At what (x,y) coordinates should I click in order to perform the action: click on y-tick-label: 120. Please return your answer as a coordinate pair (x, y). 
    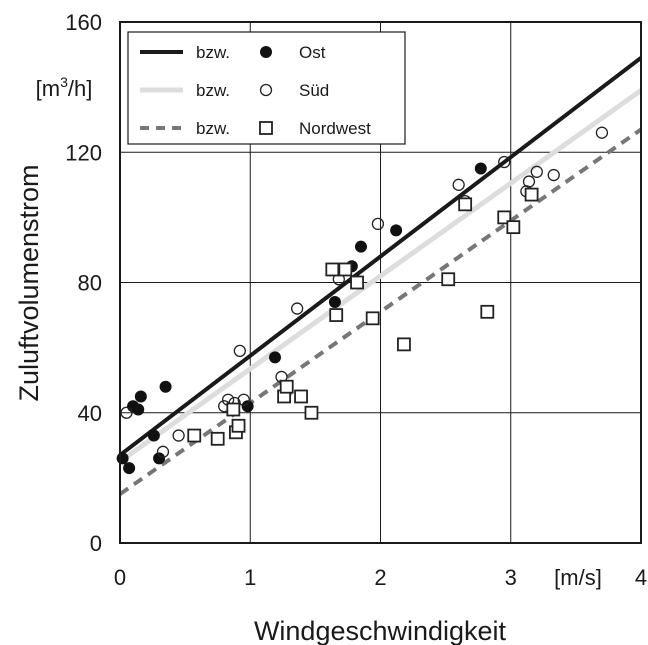
    Looking at the image, I should click on (83, 152).